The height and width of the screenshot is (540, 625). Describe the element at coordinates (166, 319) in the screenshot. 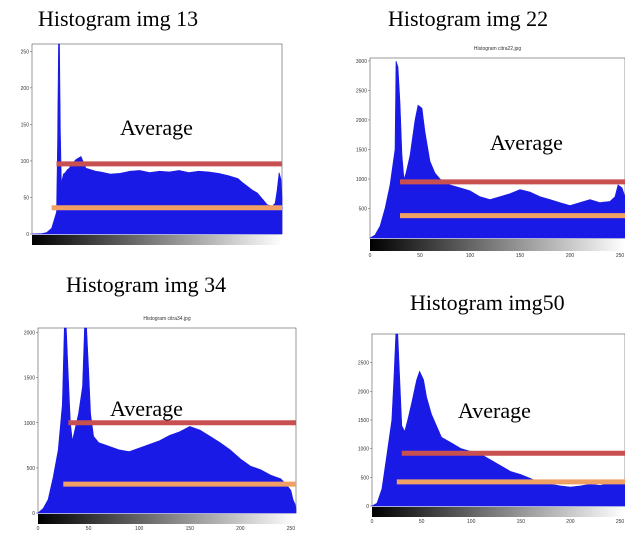

I see `chart-subtitle: Histogram citra34.jpg` at that location.